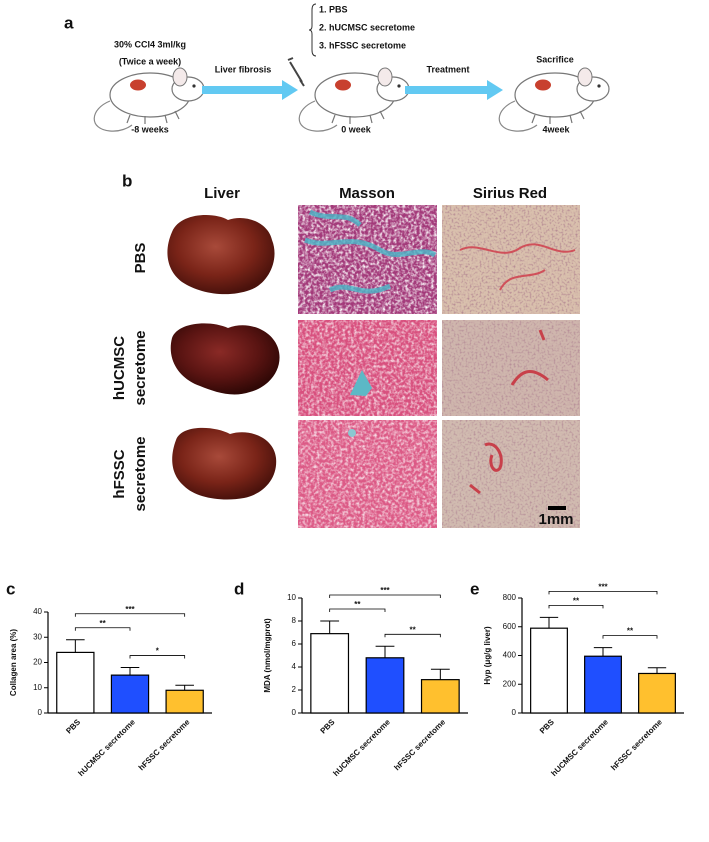  What do you see at coordinates (510, 655) in the screenshot?
I see `y-tick-label: 400` at bounding box center [510, 655].